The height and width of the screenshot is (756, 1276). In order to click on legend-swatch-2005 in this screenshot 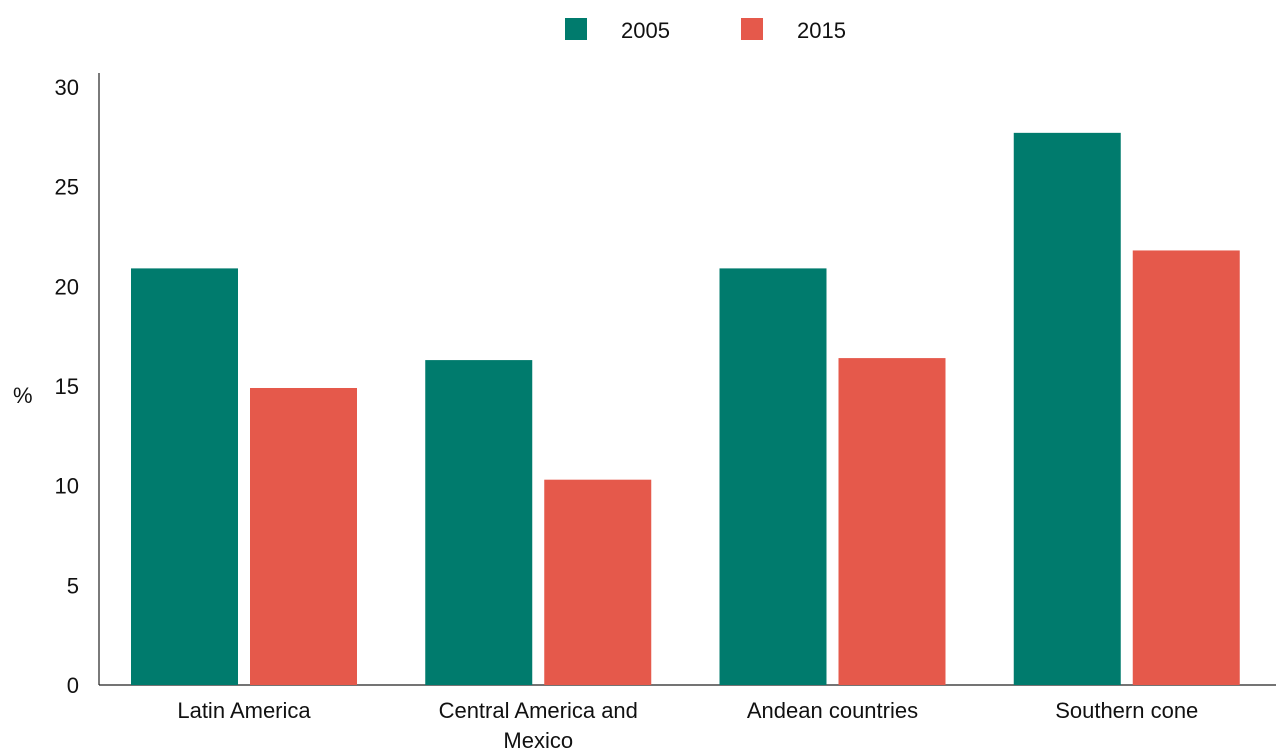, I will do `click(576, 29)`.